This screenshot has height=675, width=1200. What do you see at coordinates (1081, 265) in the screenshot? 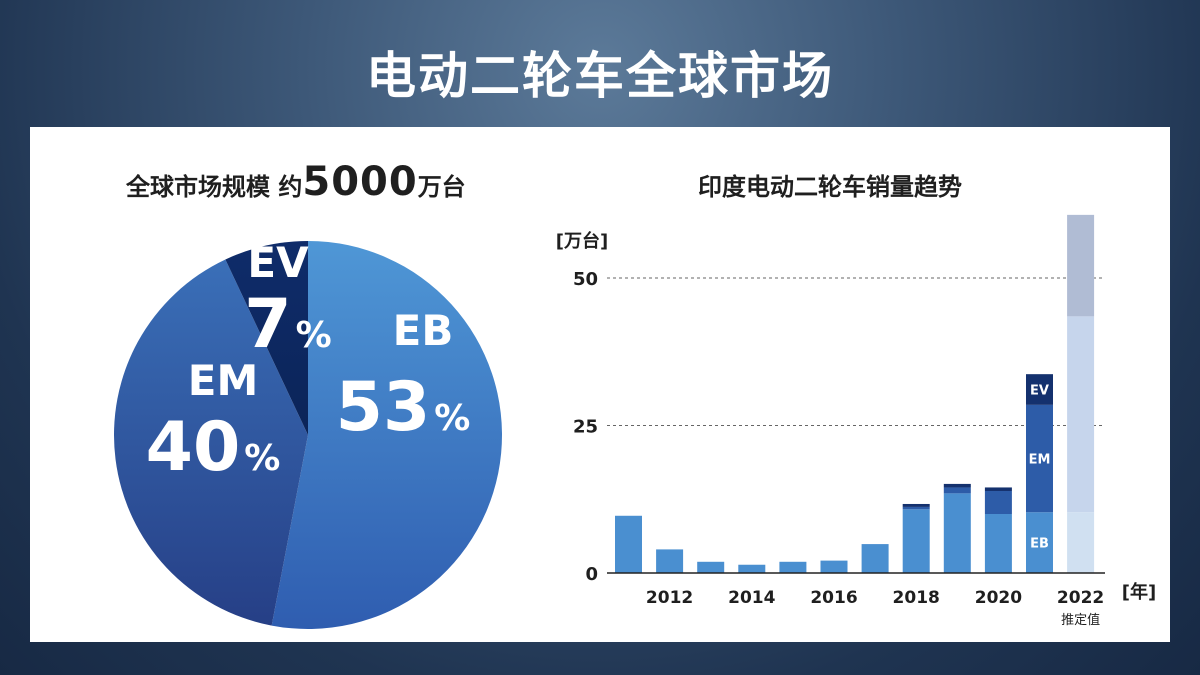
I see `bar-2022-ev` at bounding box center [1081, 265].